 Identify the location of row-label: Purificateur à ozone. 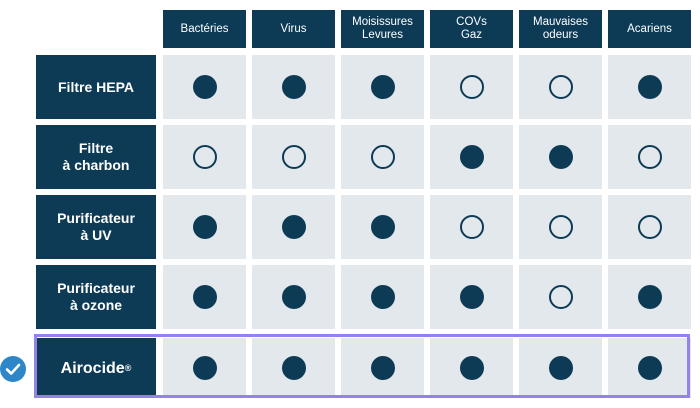
(96, 296).